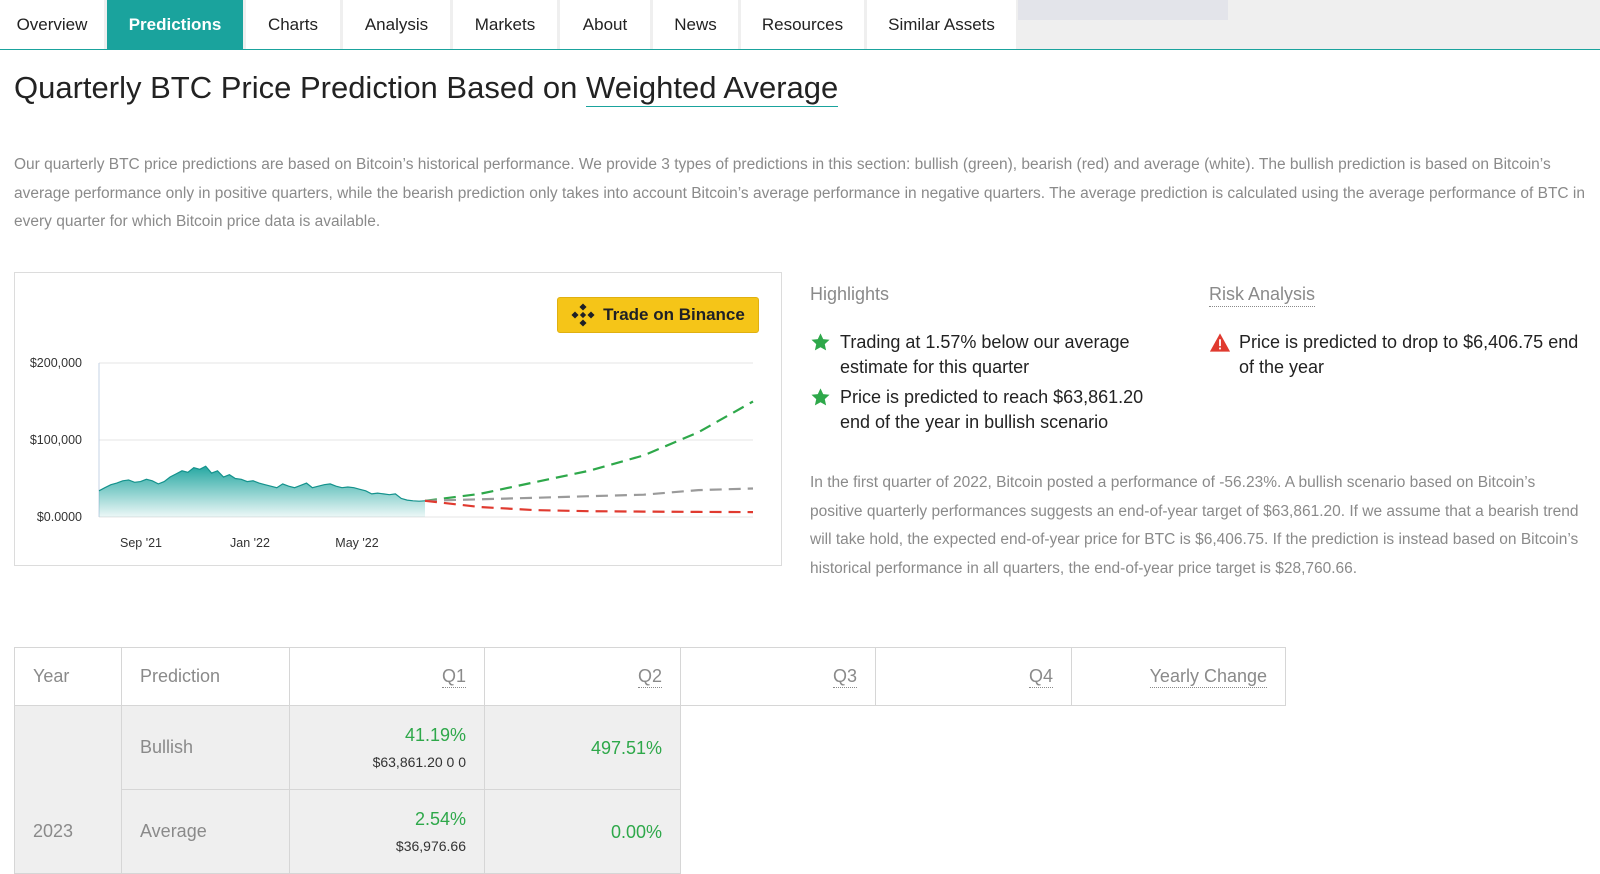 Image resolution: width=1600 pixels, height=874 pixels. I want to click on bullish-projection-line, so click(589, 451).